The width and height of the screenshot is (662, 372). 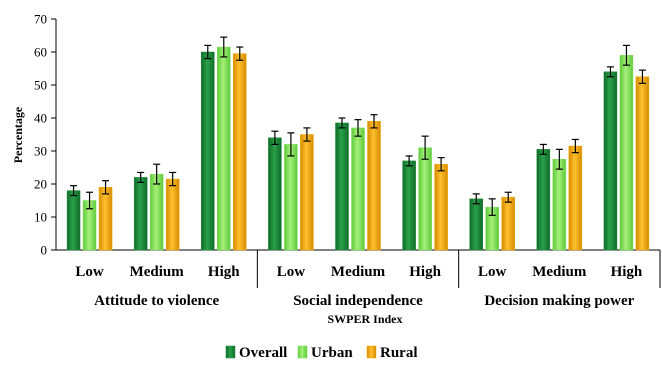 What do you see at coordinates (364, 319) in the screenshot?
I see `x-axis-title: SWPER Index` at bounding box center [364, 319].